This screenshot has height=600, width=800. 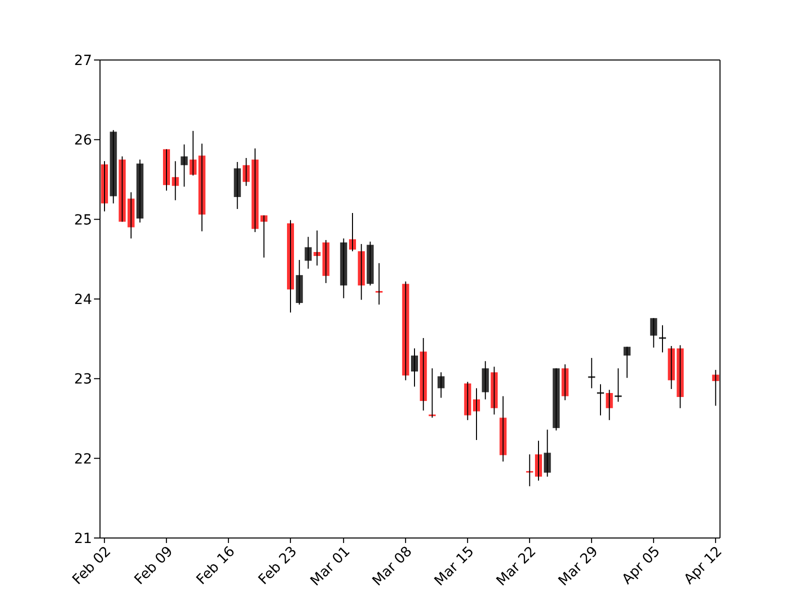 I want to click on x-tick-label: Feb 09, so click(x=154, y=566).